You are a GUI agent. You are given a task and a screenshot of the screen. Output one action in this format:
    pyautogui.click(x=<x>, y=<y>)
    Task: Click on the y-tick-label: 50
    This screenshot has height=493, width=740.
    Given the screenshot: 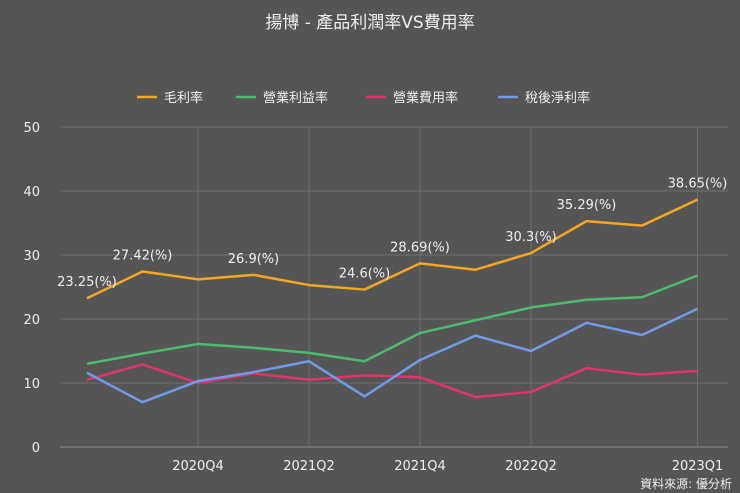 What is the action you would take?
    pyautogui.click(x=31, y=128)
    